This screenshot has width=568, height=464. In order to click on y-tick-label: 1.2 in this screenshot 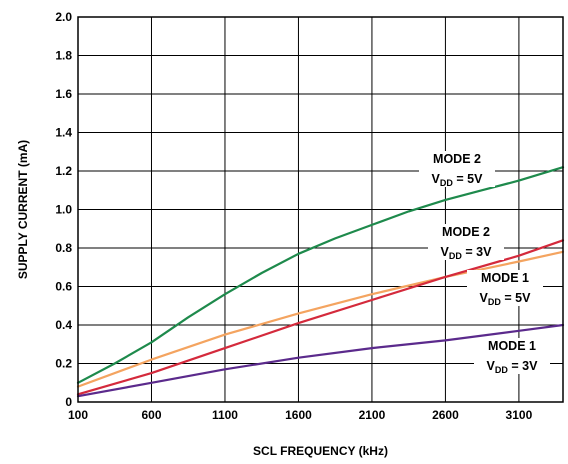, I will do `click(63, 171)`.